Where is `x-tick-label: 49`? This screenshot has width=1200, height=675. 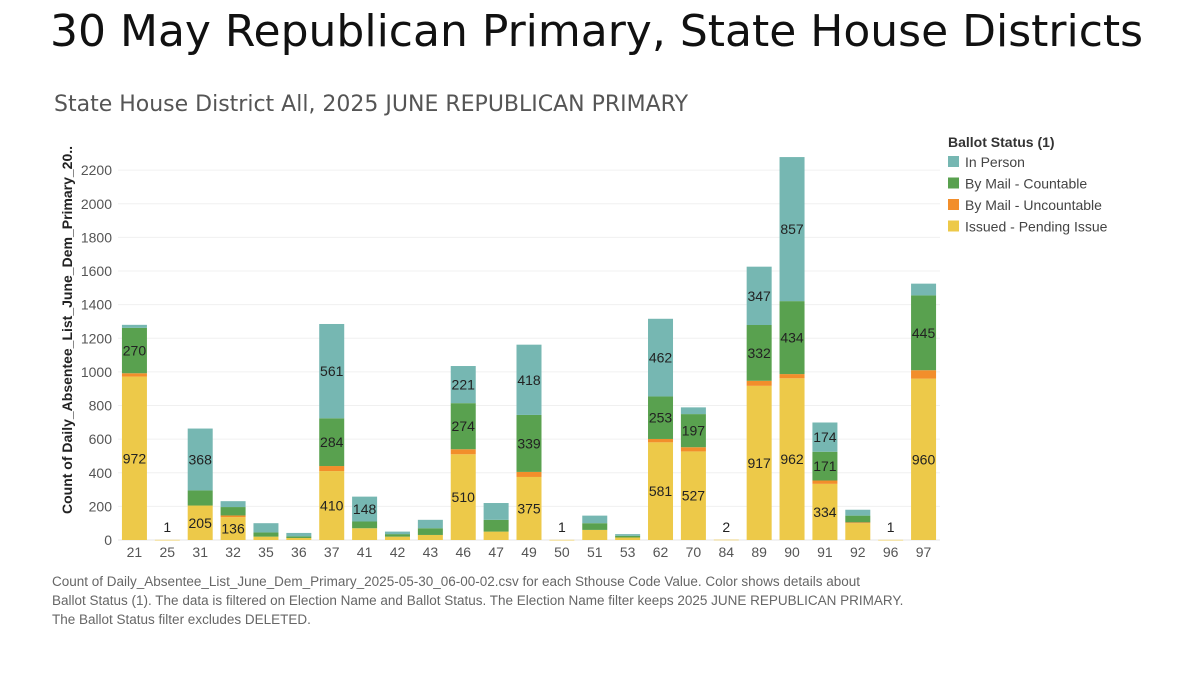 x-tick-label: 49 is located at coordinates (529, 552).